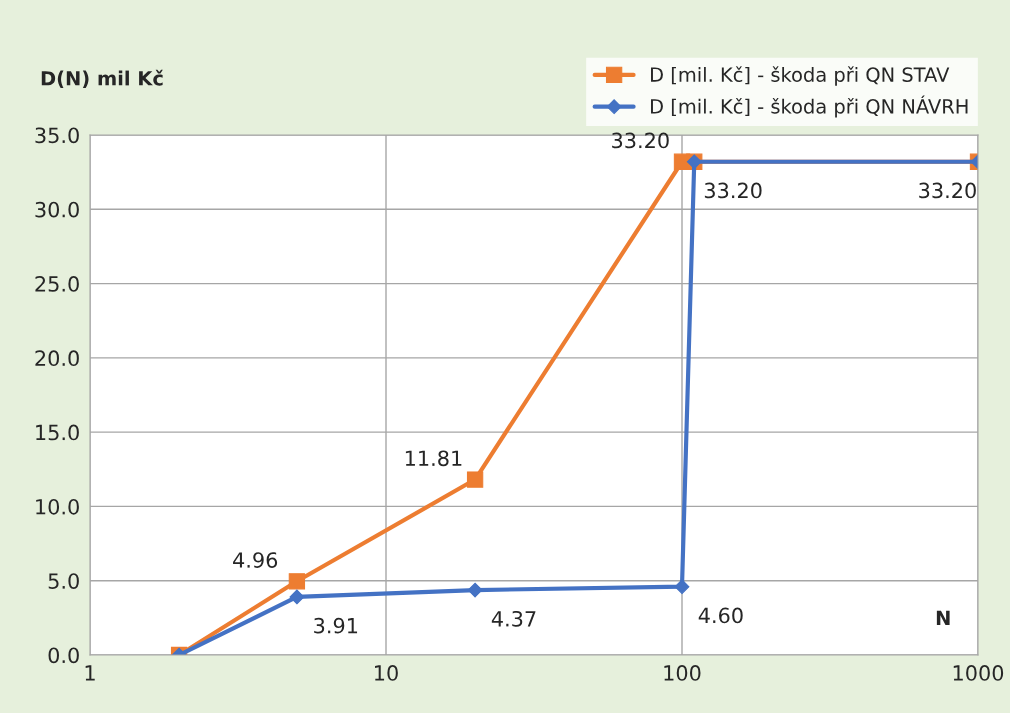 The height and width of the screenshot is (713, 1010). Describe the element at coordinates (57, 209) in the screenshot. I see `y-tick-label: 30.0` at that location.